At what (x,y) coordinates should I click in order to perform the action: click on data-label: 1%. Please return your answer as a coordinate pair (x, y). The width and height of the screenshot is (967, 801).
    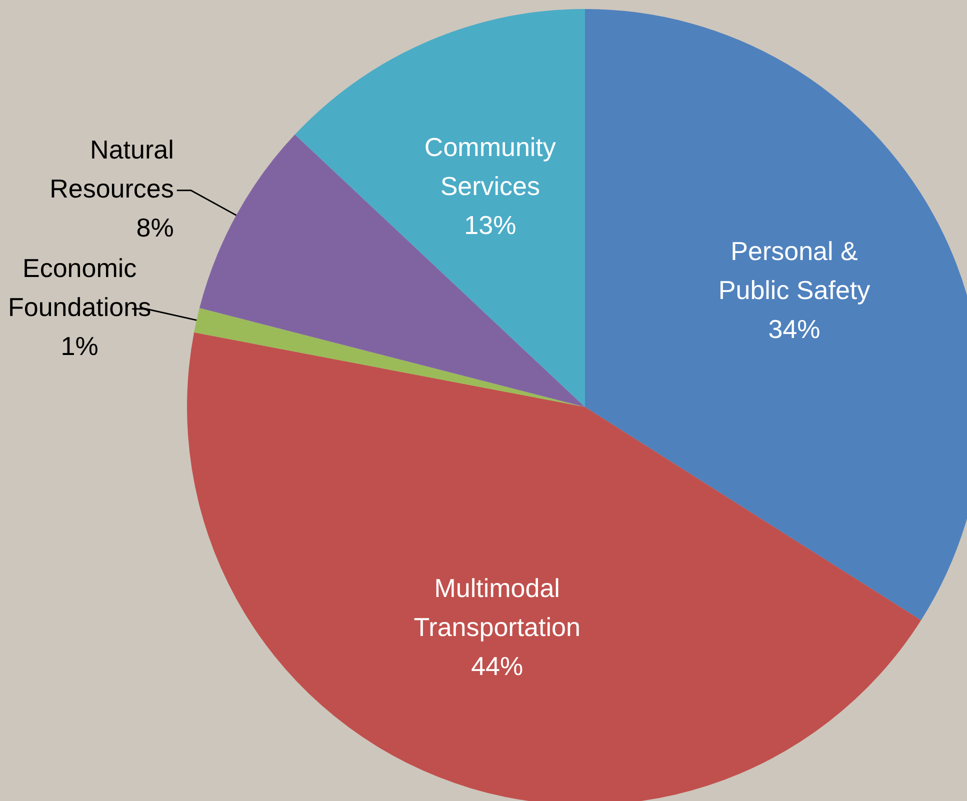
    Looking at the image, I should click on (79, 346).